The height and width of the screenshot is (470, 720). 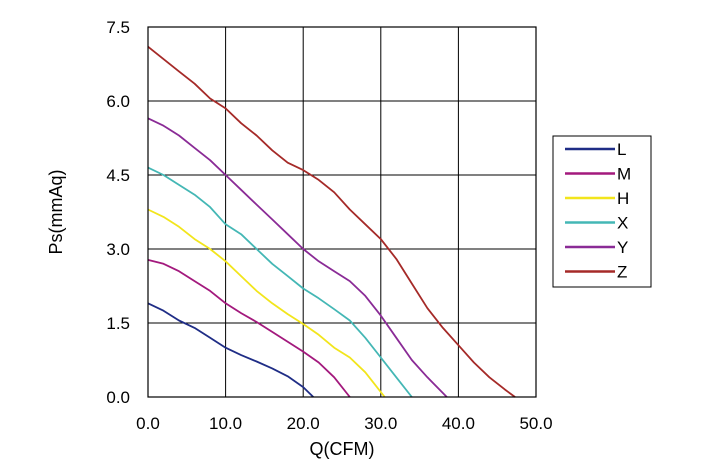 I want to click on series-line-l, so click(x=230, y=350).